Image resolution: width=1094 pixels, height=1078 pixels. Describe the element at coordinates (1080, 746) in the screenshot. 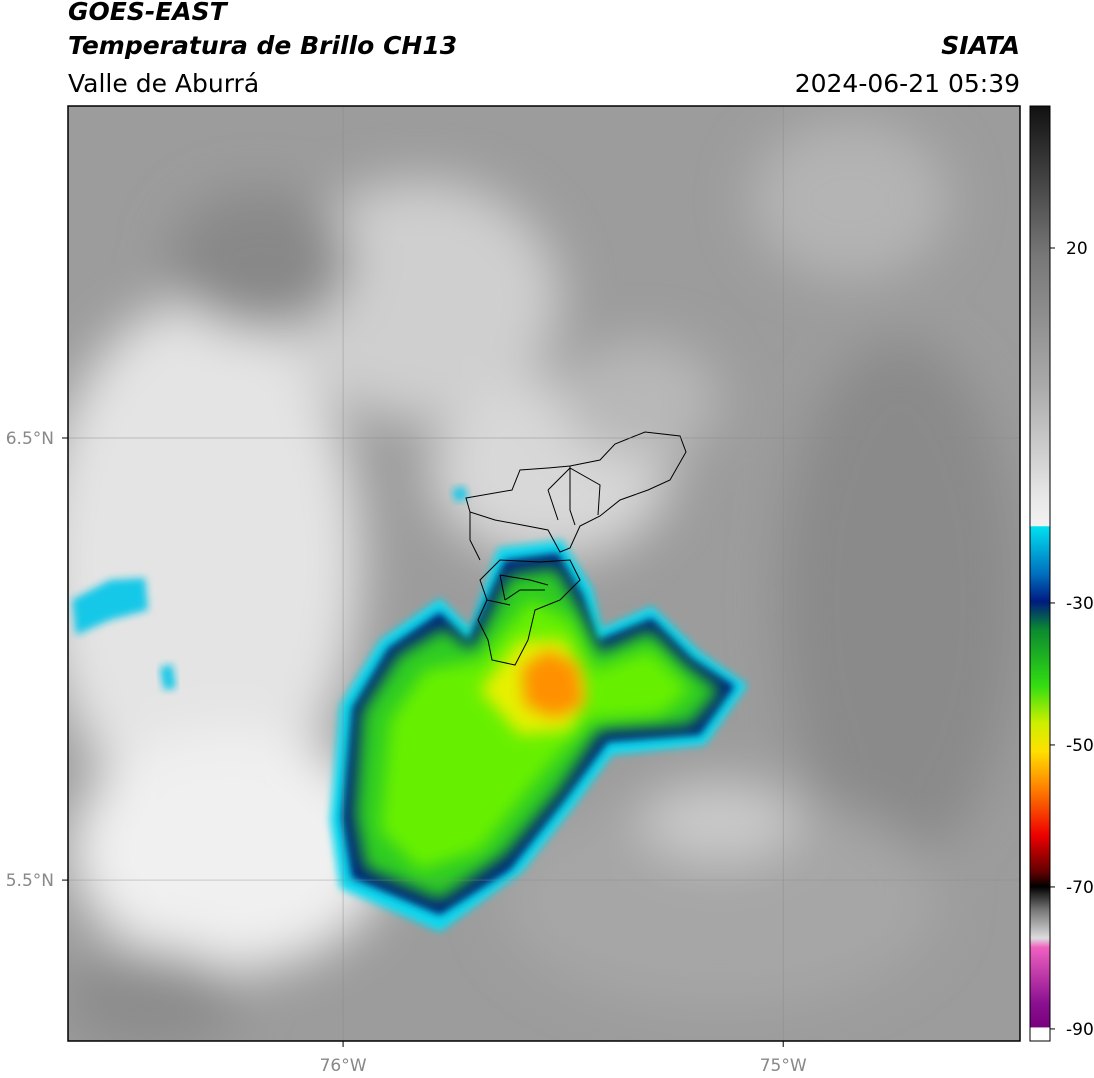

I see `colorbar-tick-label: -50` at that location.